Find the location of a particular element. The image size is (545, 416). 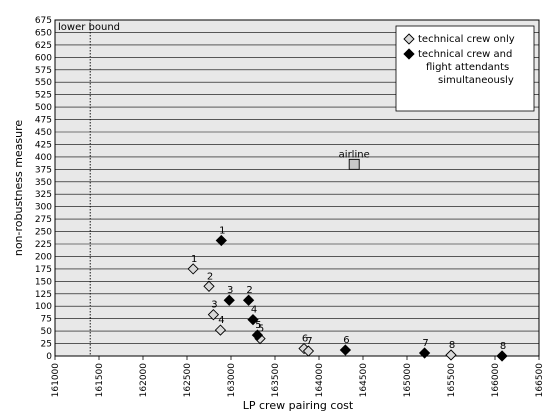

point-label-joint-4: 4 is located at coordinates (254, 310).